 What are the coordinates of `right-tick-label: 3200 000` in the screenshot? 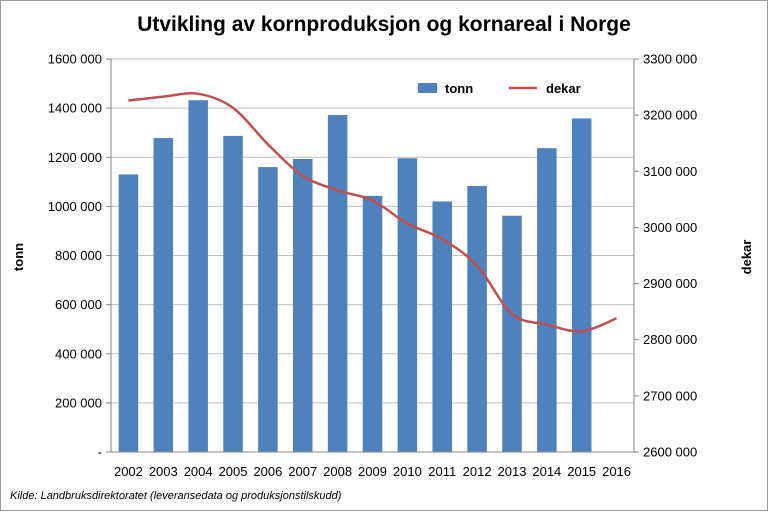 It's located at (670, 115).